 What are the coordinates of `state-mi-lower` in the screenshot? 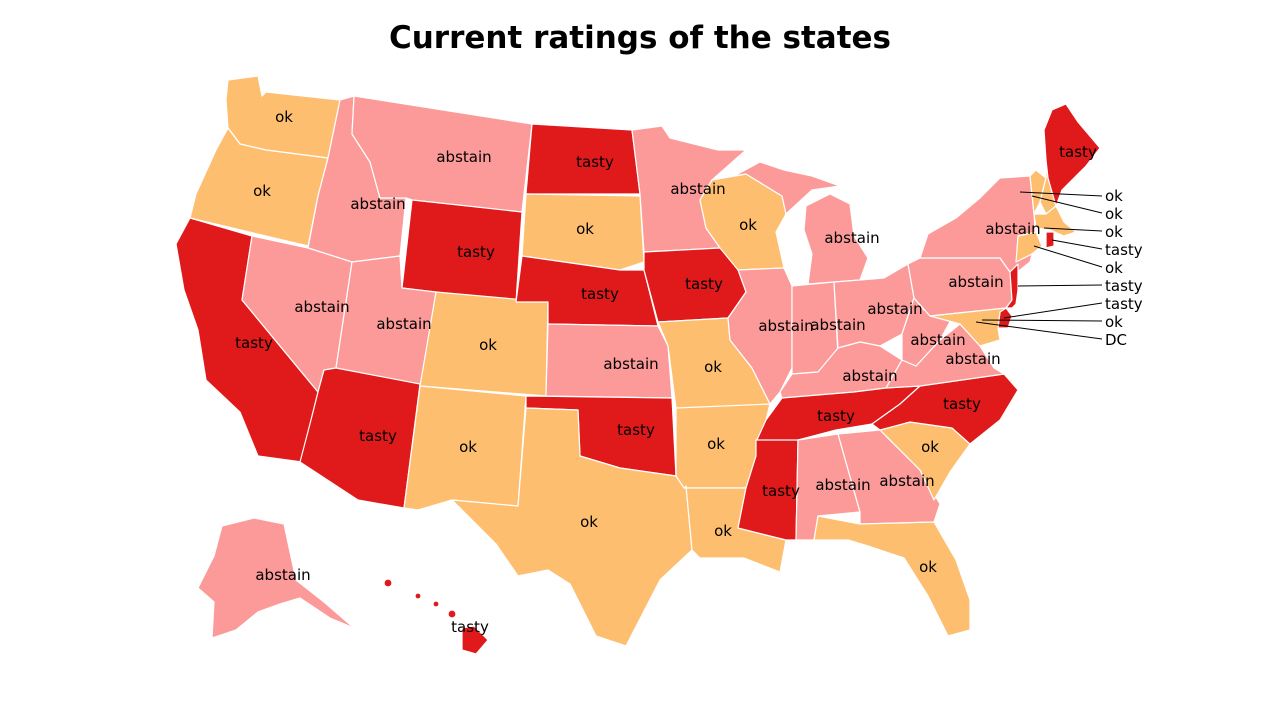 It's located at (836, 239).